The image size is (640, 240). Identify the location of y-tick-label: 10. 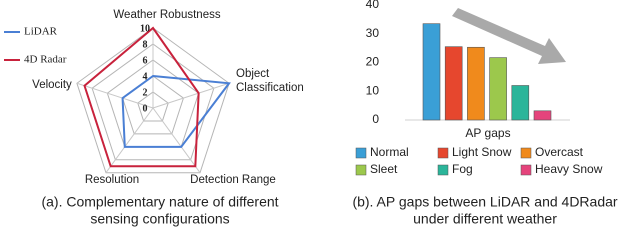
(373, 90).